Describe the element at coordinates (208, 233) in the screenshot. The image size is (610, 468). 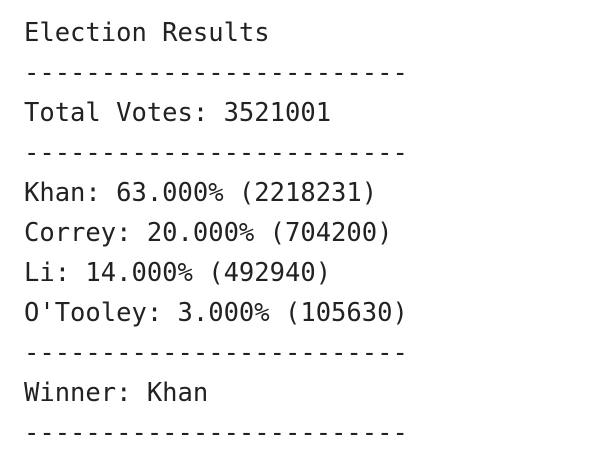
I see `output-line: Correy: 20.000% (704200)` at that location.